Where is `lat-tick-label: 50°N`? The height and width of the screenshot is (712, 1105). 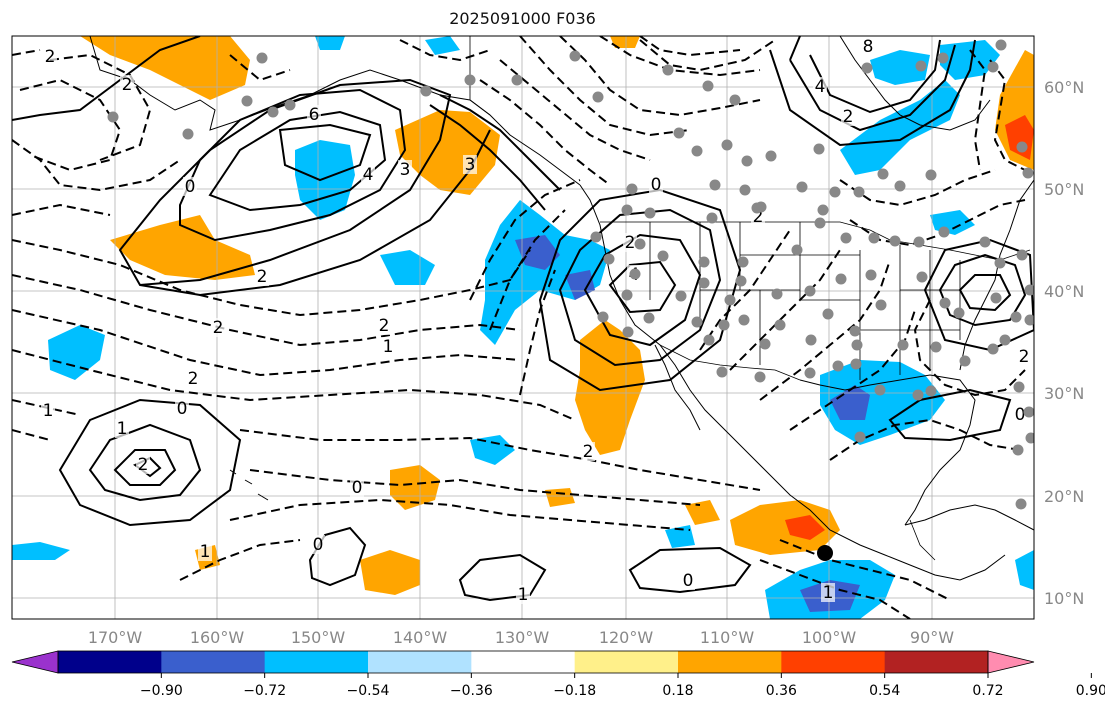
lat-tick-label: 50°N is located at coordinates (1064, 189).